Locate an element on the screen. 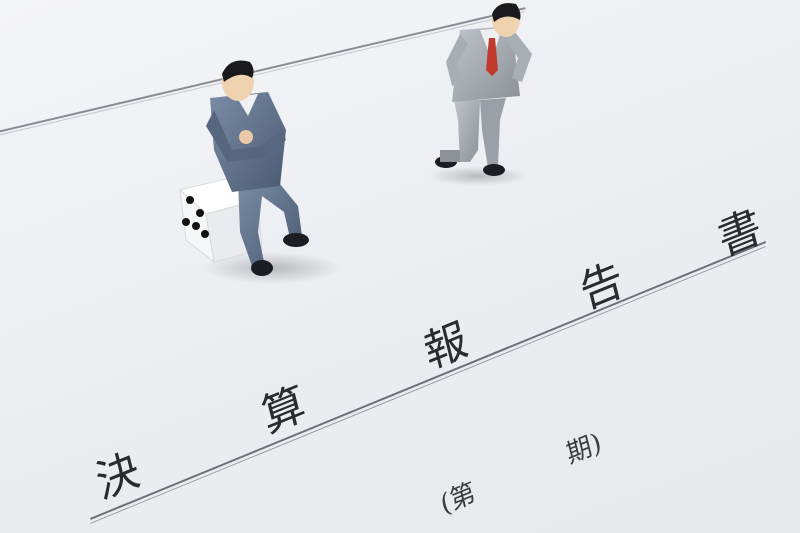  standing-figure-shadow is located at coordinates (478, 176).